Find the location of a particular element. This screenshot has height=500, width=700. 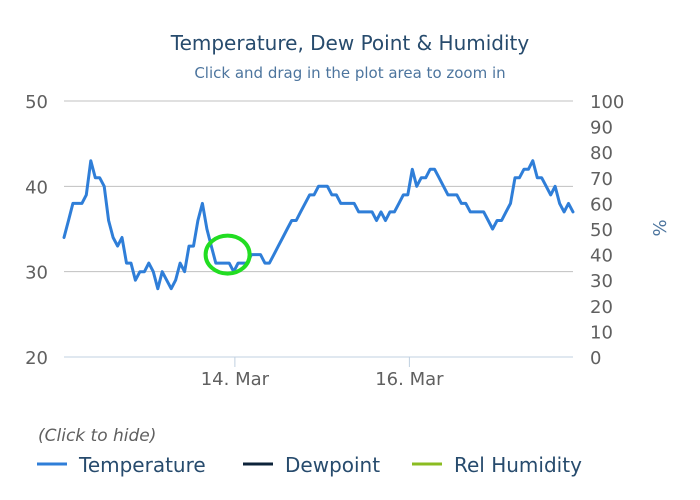

y-axis-left: 20 30 40 50 is located at coordinates (36, 230).